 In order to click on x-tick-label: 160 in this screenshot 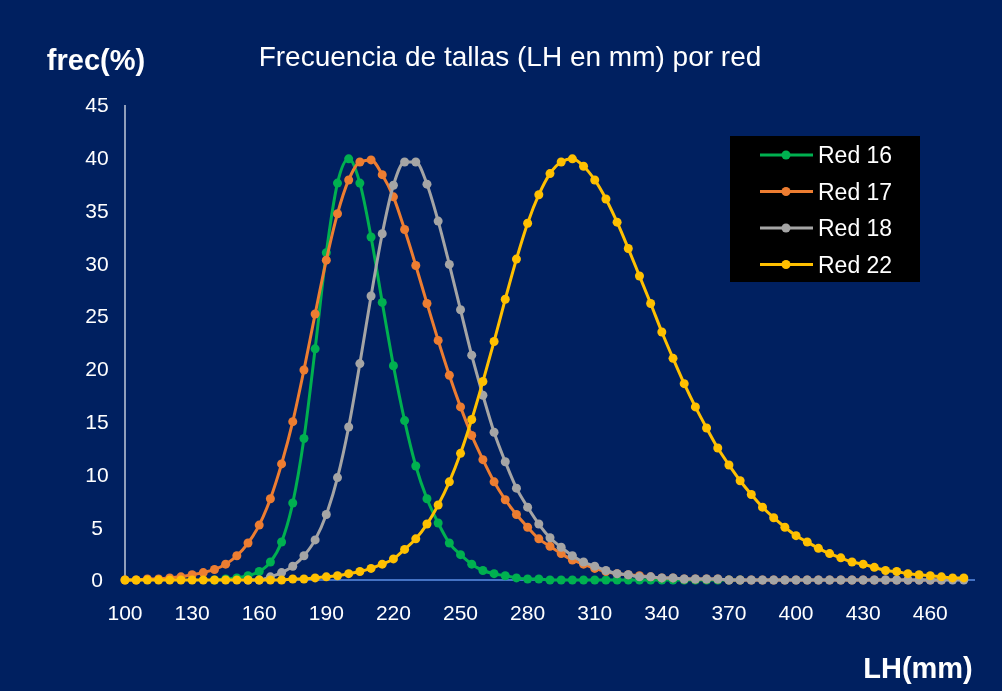, I will do `click(259, 612)`.